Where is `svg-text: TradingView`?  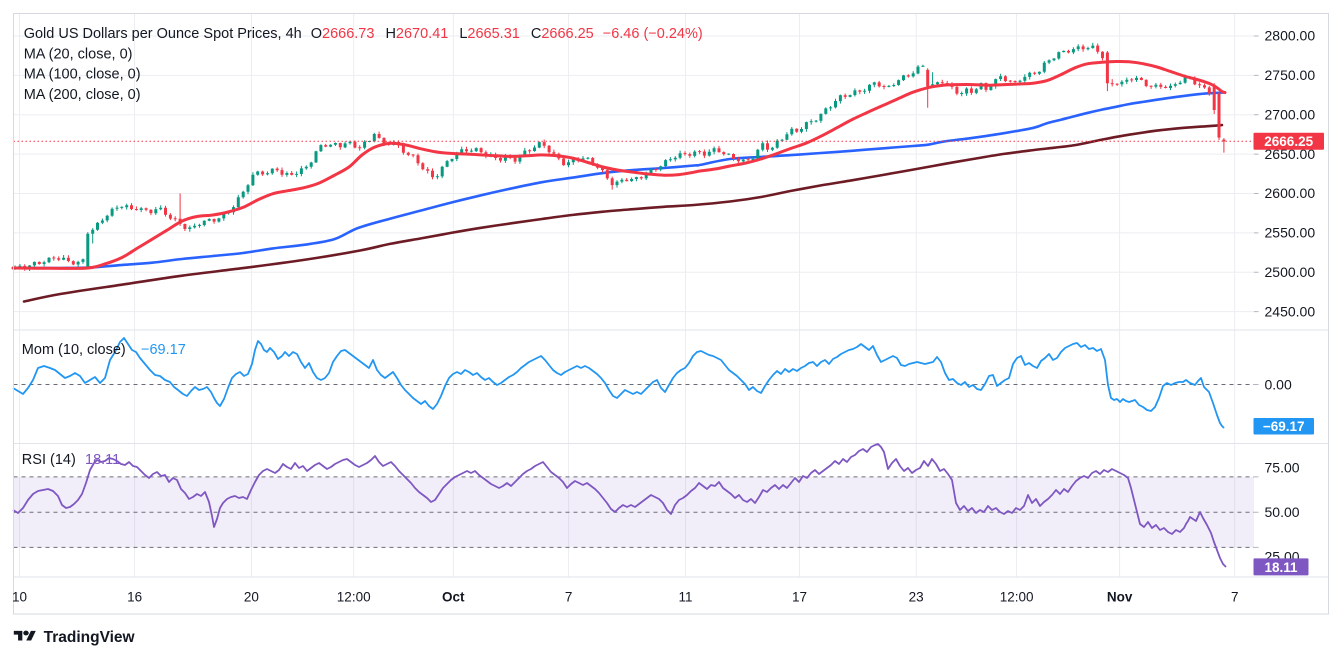 svg-text: TradingView is located at coordinates (90, 637).